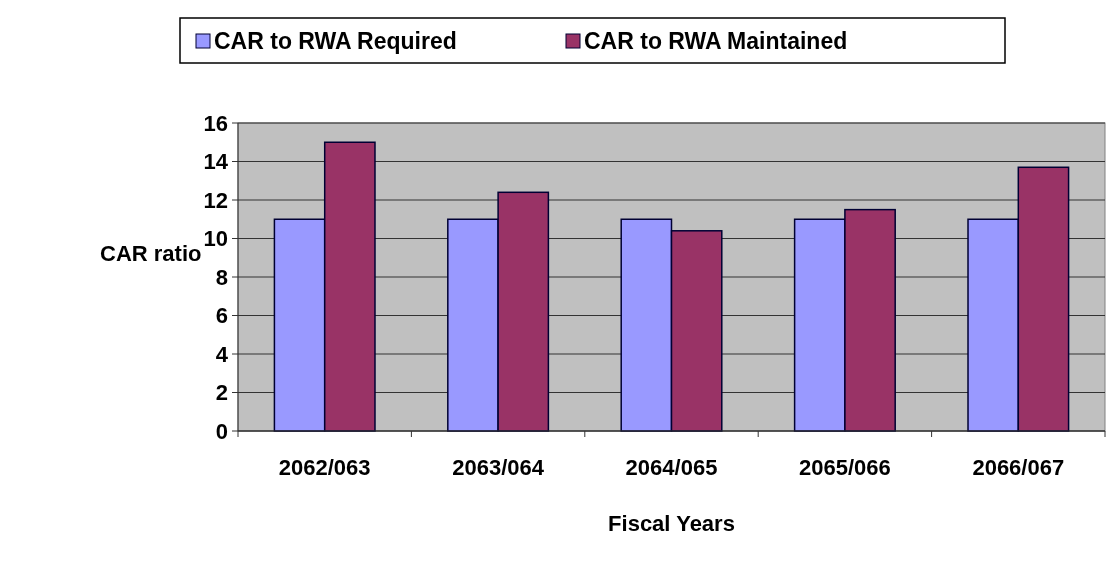 The height and width of the screenshot is (579, 1120). Describe the element at coordinates (216, 162) in the screenshot. I see `y-tick-label: 14` at that location.